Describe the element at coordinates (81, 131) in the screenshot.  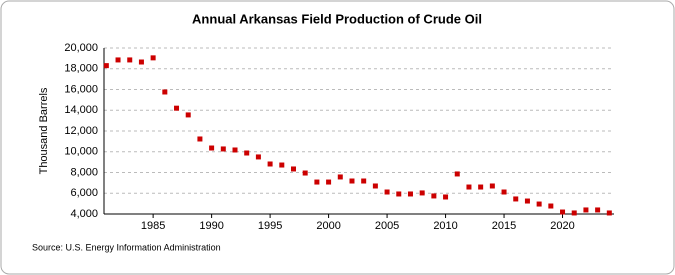
I see `y-tick-label: 12,000` at that location.